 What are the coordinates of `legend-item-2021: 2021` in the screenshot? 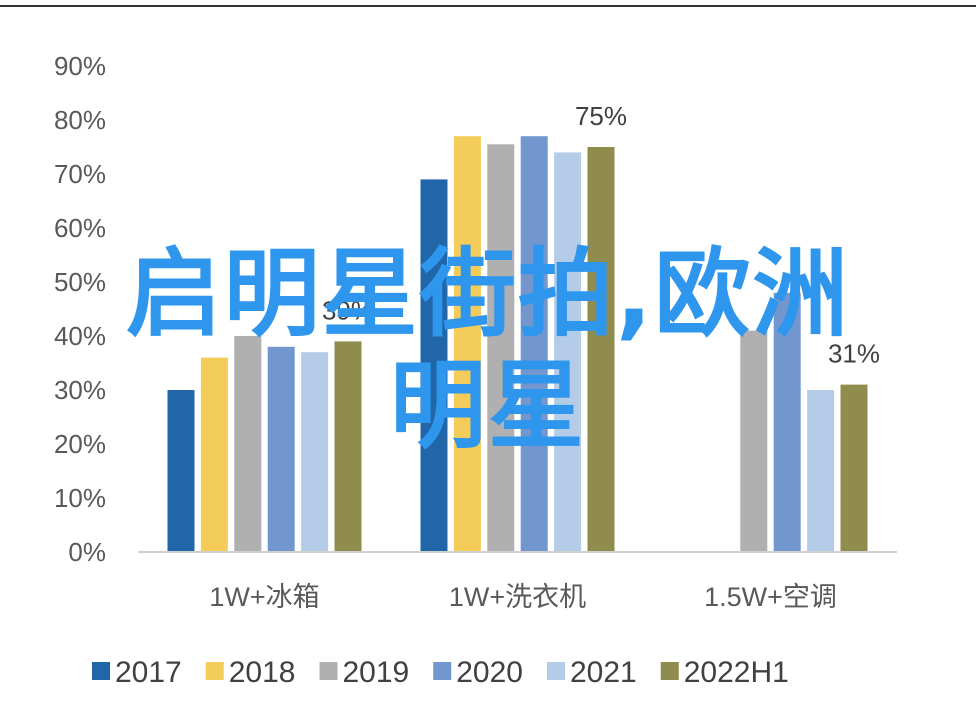 It's located at (592, 672).